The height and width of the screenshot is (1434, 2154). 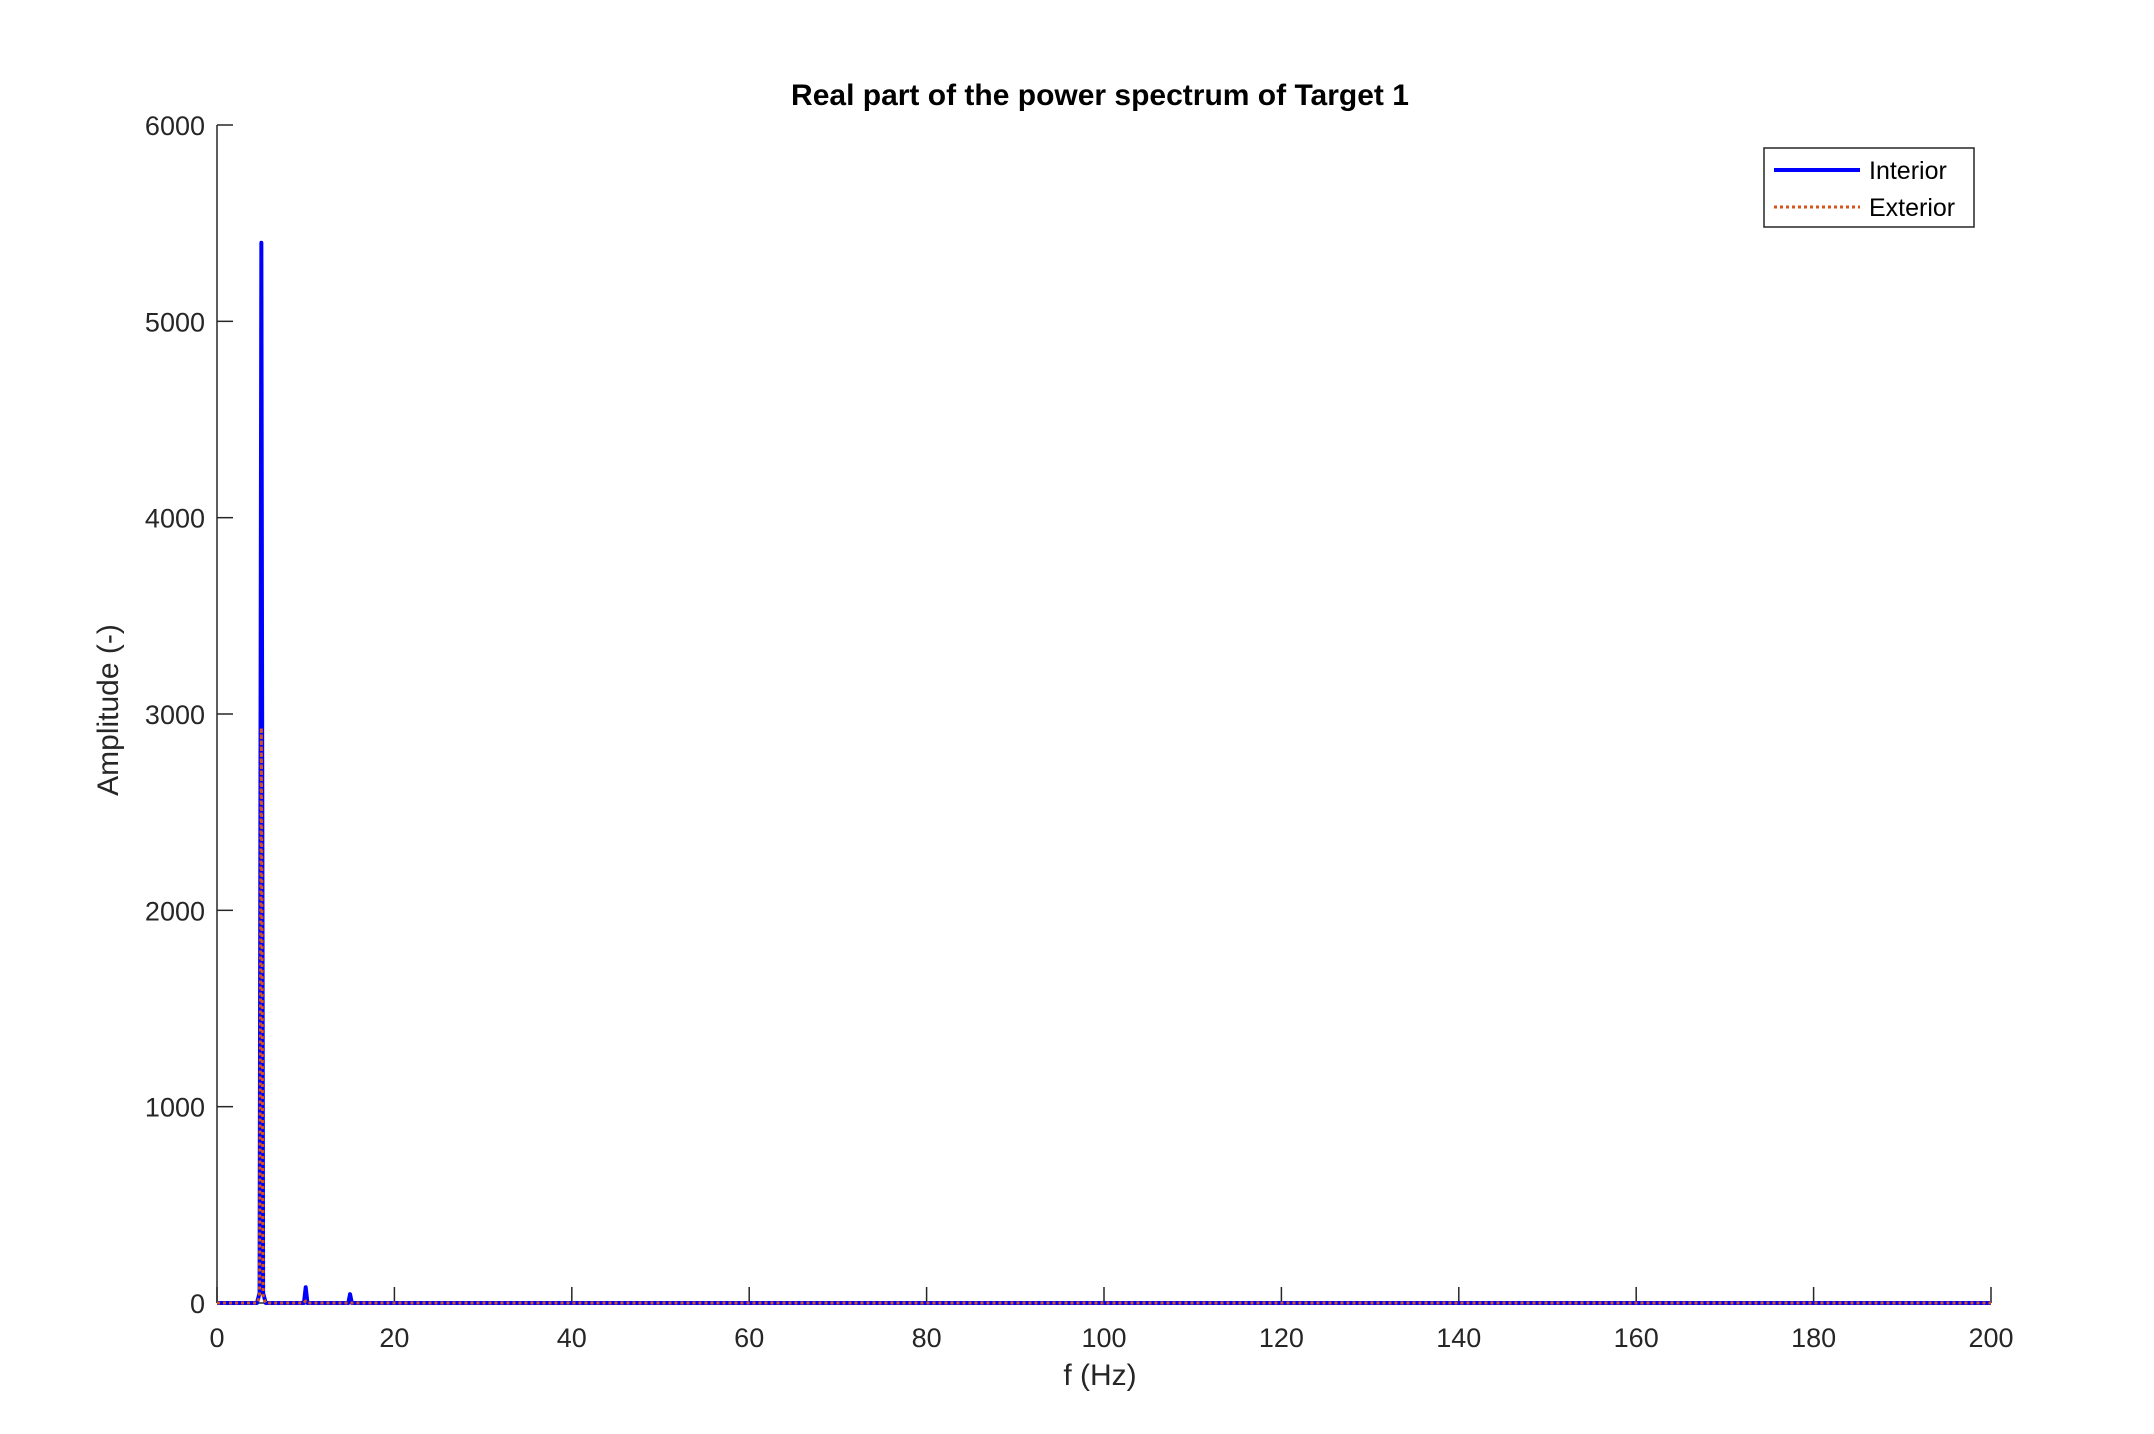 What do you see at coordinates (1912, 208) in the screenshot?
I see `legend-label-exterior: Exterior` at bounding box center [1912, 208].